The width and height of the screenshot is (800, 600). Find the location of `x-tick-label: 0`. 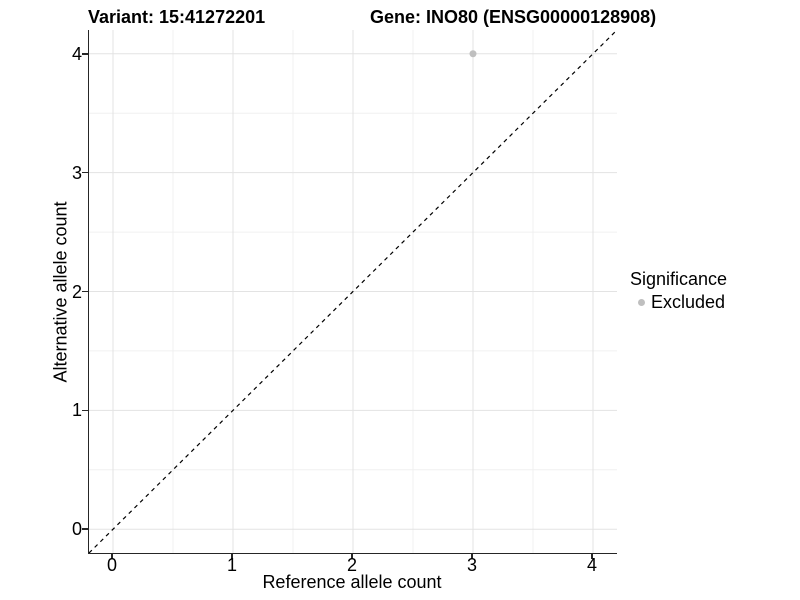

x-tick-label: 0 is located at coordinates (112, 565).